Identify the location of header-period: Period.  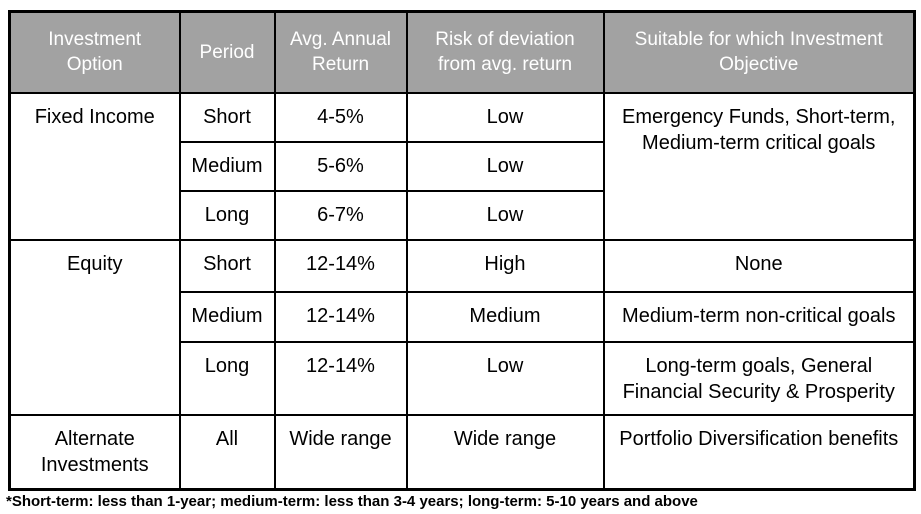
(227, 52).